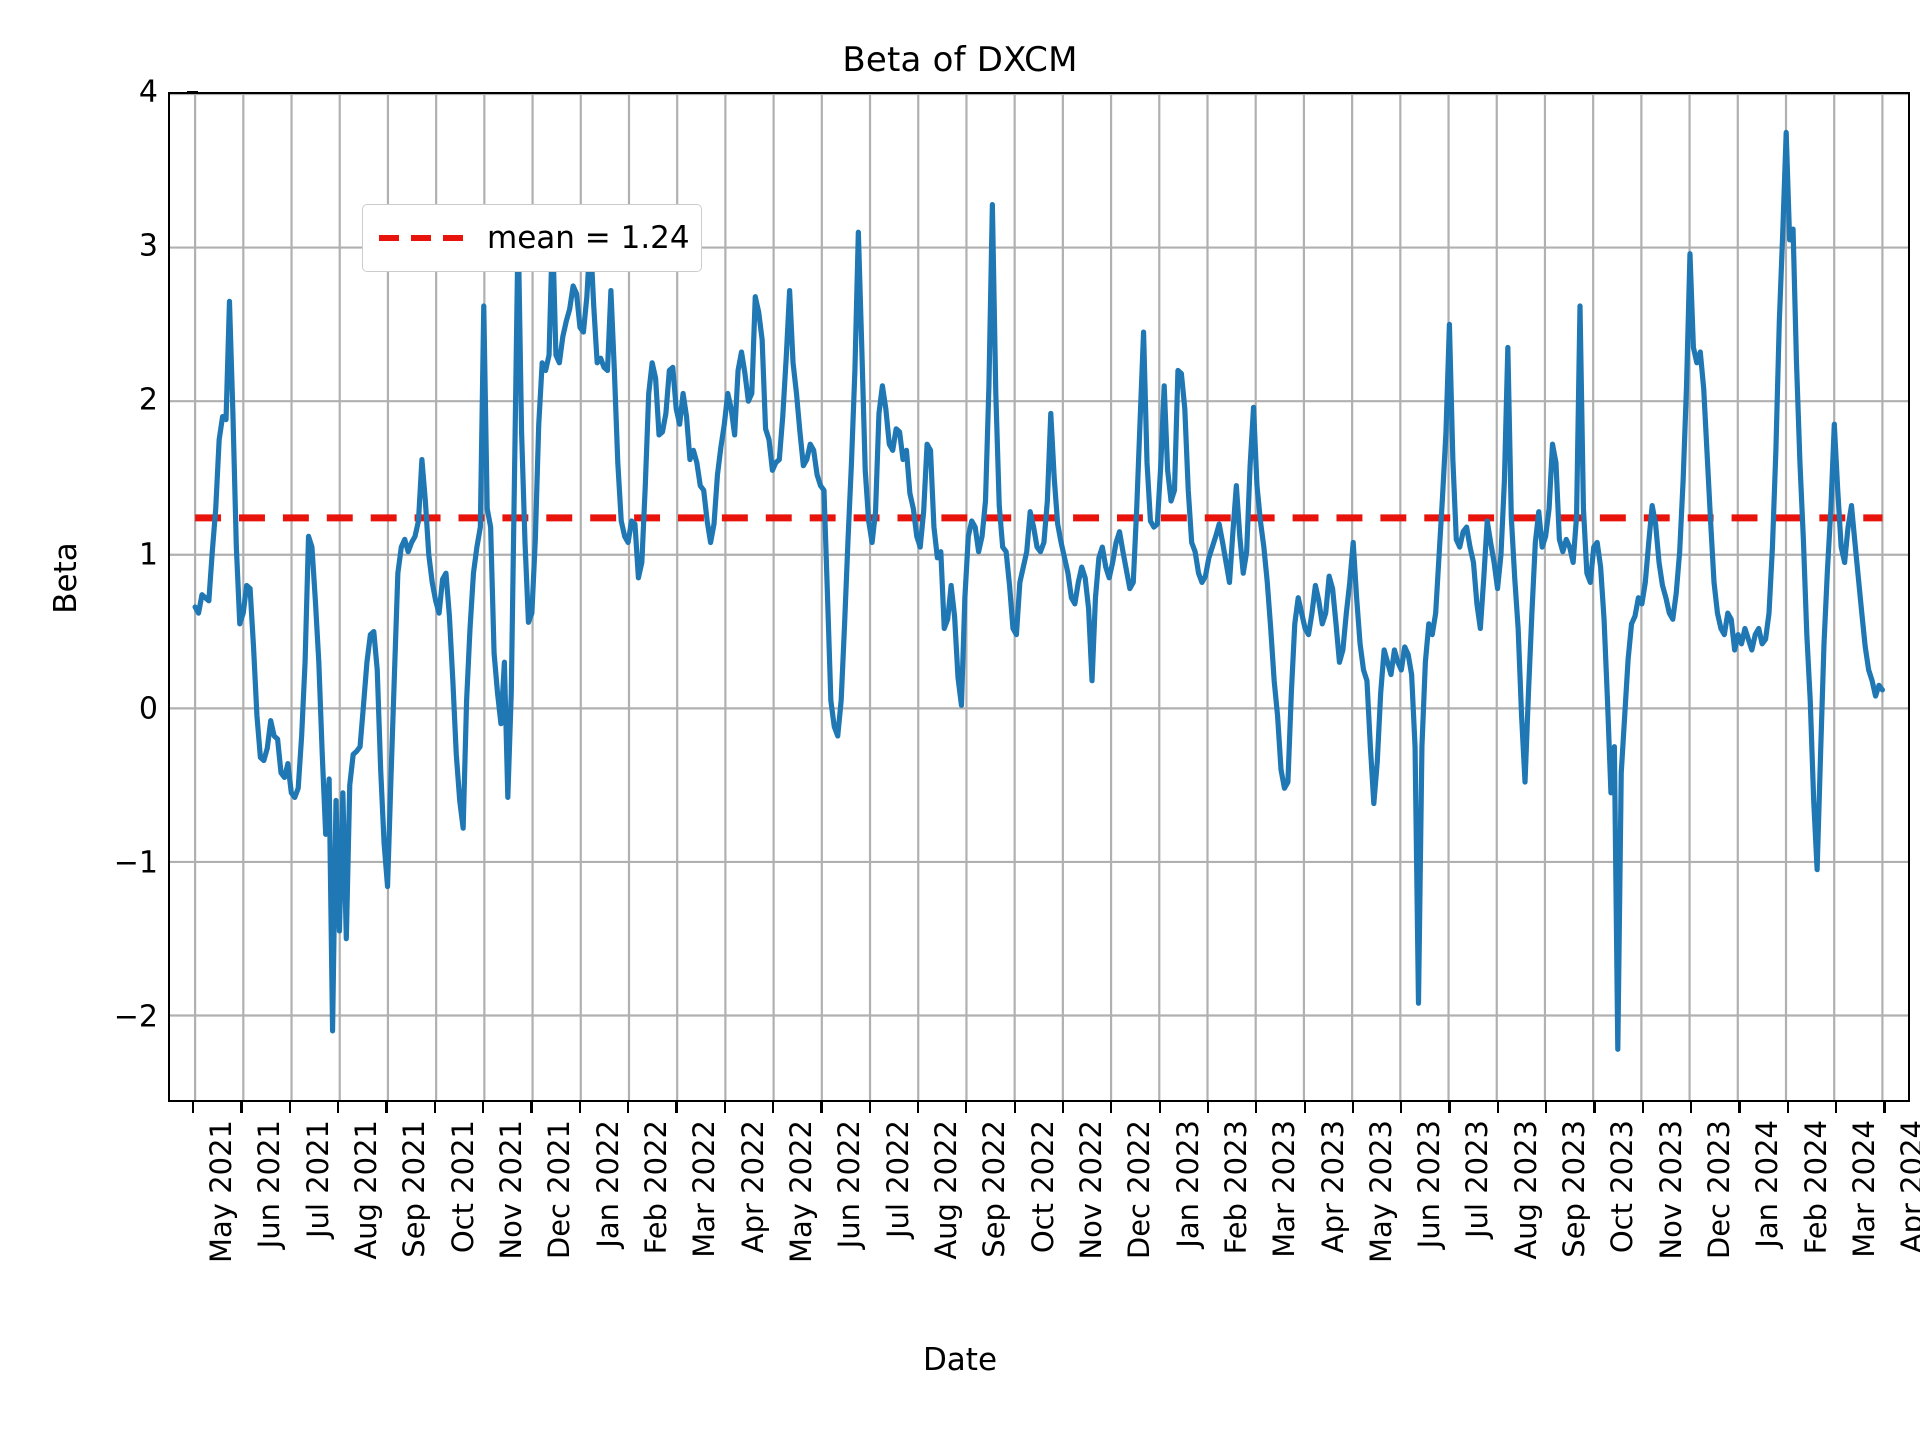 The width and height of the screenshot is (1920, 1440). Describe the element at coordinates (148, 709) in the screenshot. I see `y-tick-label: 0` at that location.